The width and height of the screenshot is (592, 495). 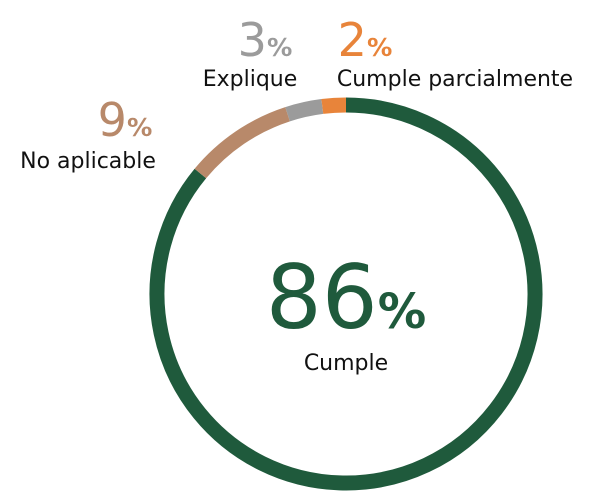 I want to click on value-label: 86%, so click(x=346, y=297).